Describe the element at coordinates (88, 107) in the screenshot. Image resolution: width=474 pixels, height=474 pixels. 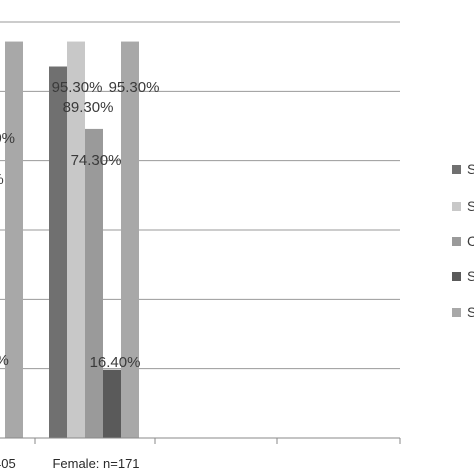
I see `data-label: 89.30%` at that location.